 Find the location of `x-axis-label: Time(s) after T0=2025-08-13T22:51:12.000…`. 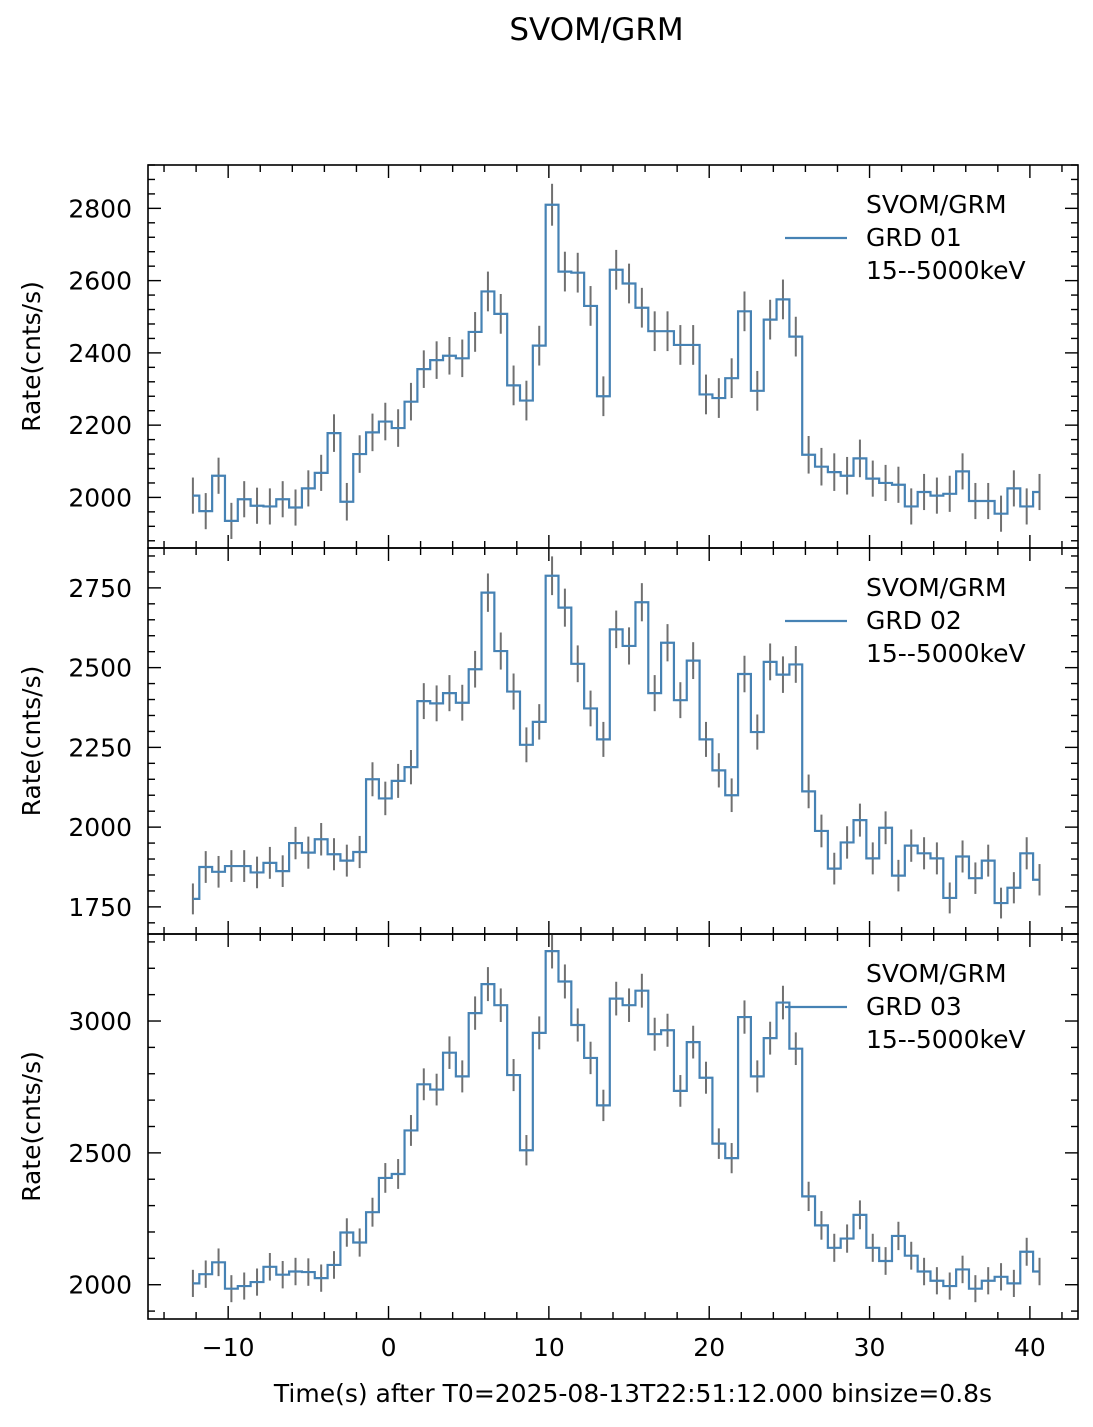

x-axis-label: Time(s) after T0=2025-08-13T22:51:12.000… is located at coordinates (632, 1393).